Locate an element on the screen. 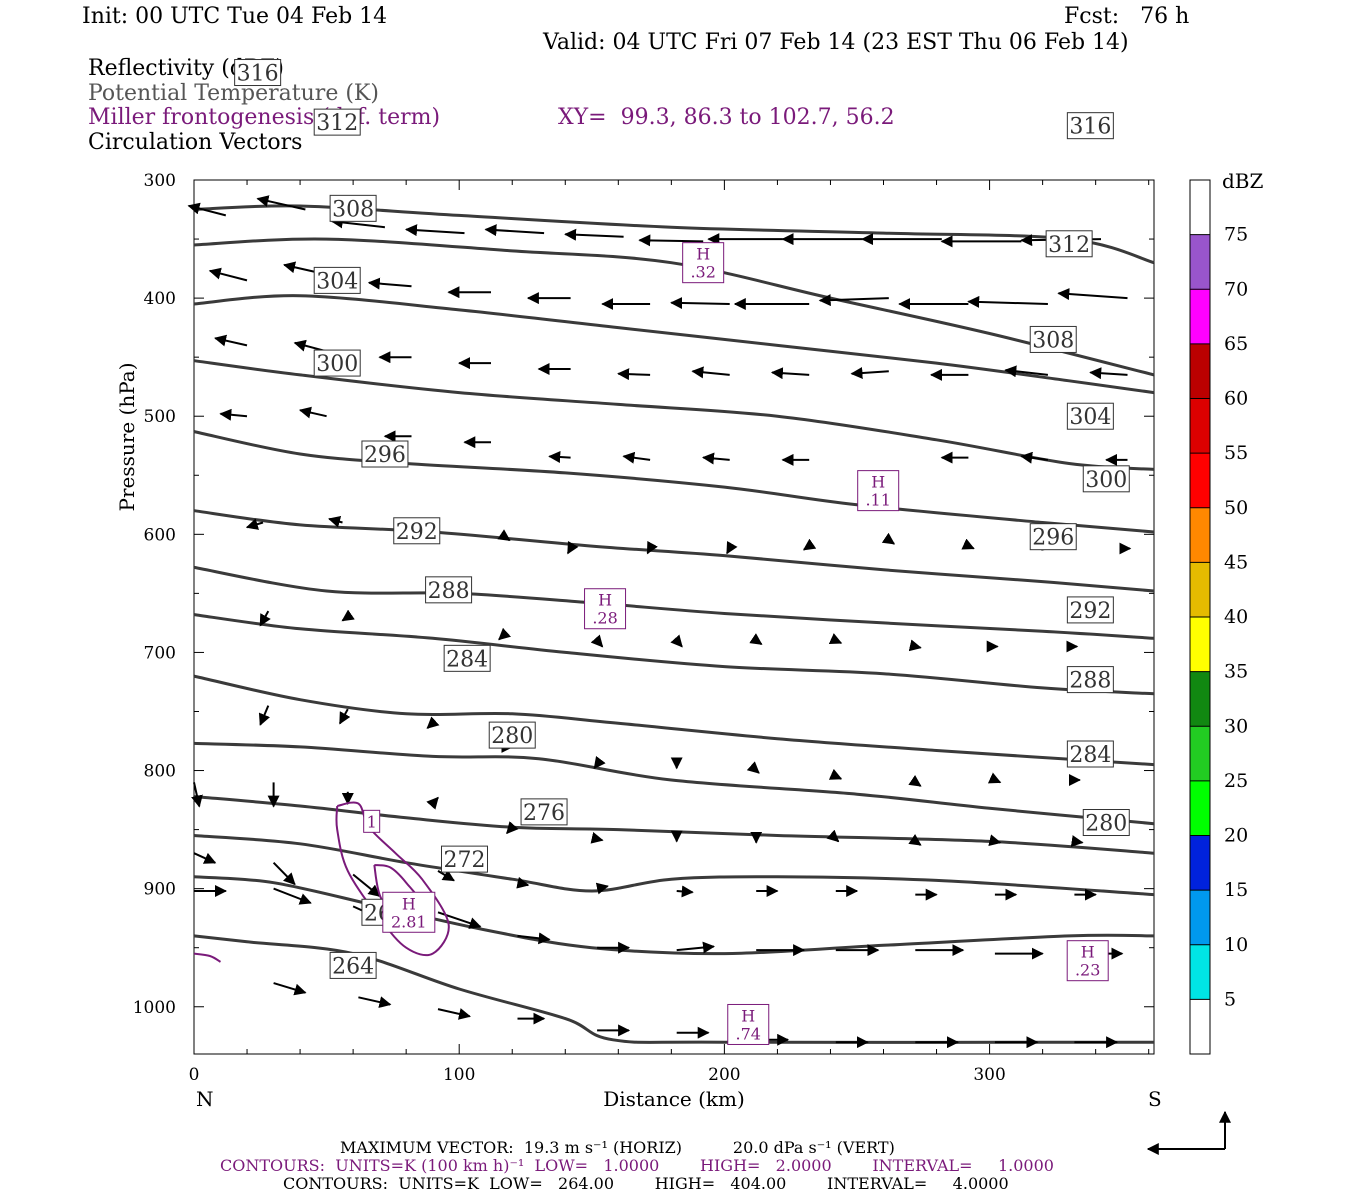 The height and width of the screenshot is (1200, 1350). theta-label-292: 292 is located at coordinates (417, 531).